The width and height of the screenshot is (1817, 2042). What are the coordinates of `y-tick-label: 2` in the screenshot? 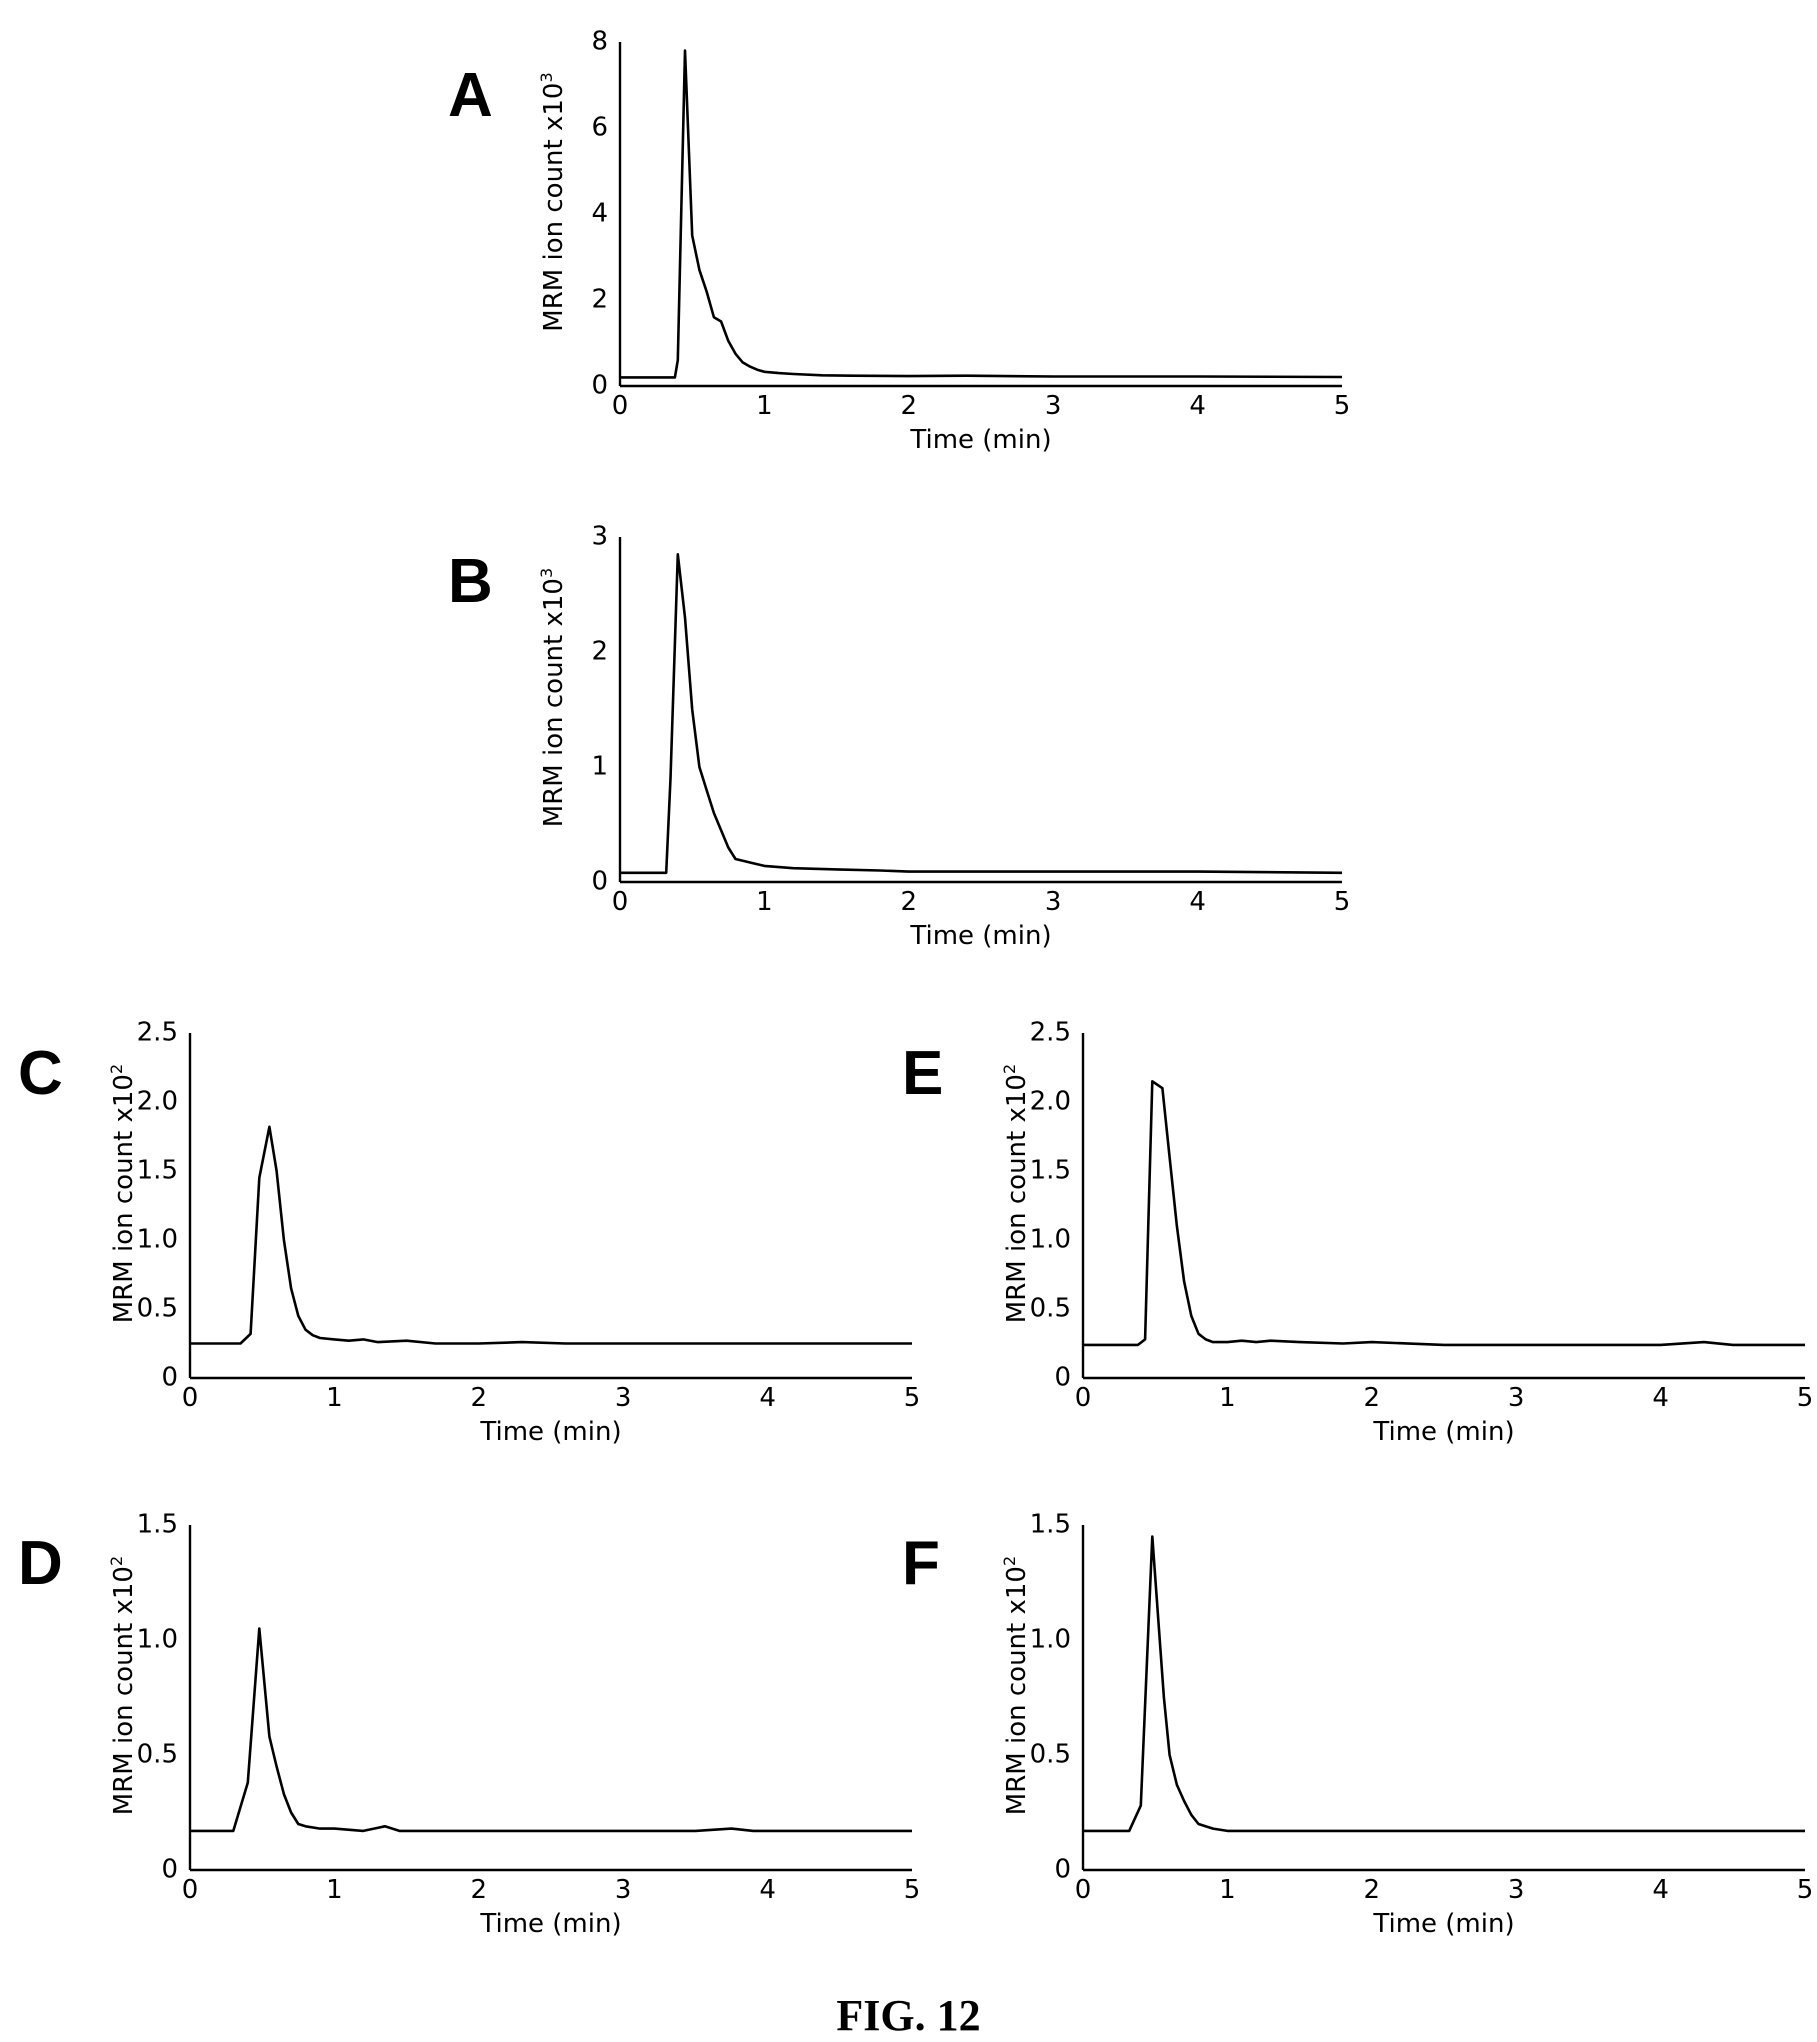 It's located at (599, 652).